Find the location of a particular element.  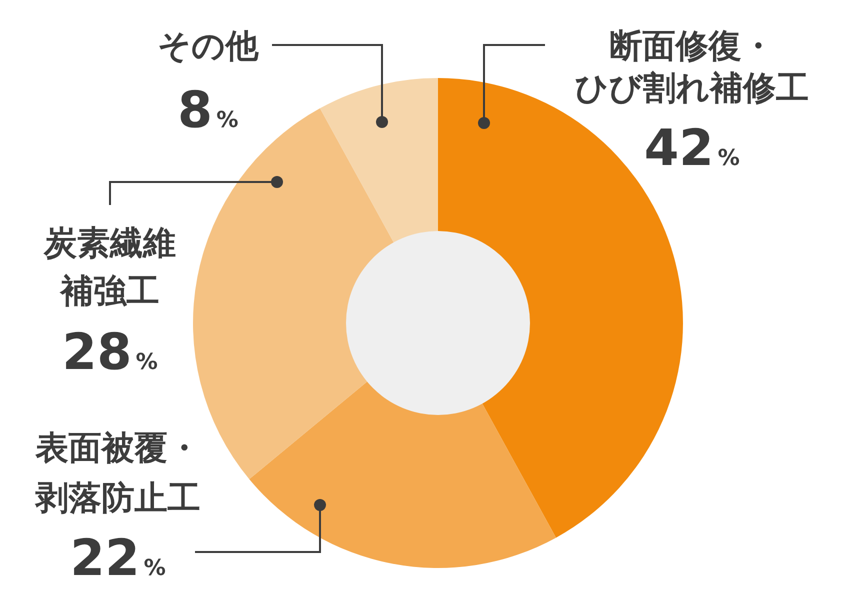

data-label: 8% is located at coordinates (208, 110).